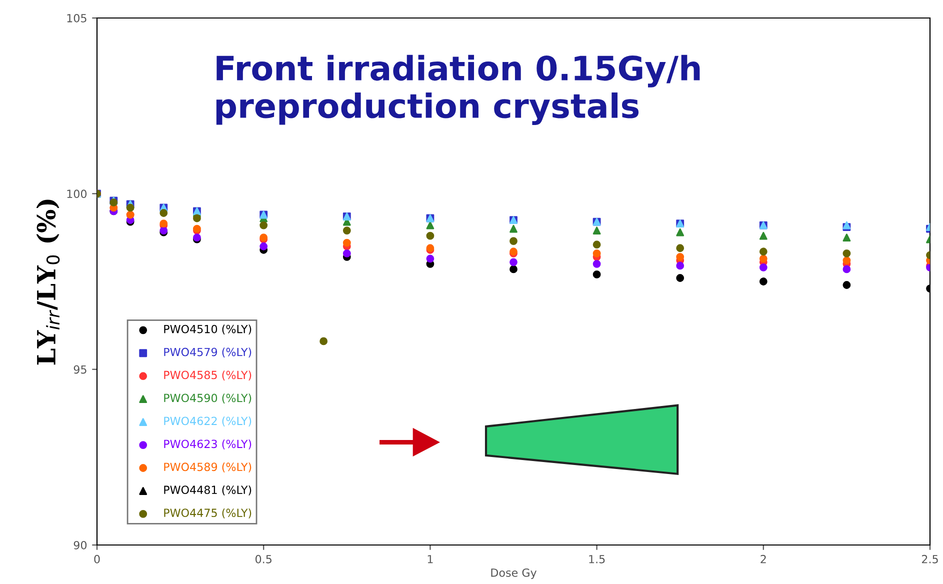 Image resolution: width=943 pixels, height=584 pixels. Describe the element at coordinates (97, 559) in the screenshot. I see `x-tick-label: 0` at that location.